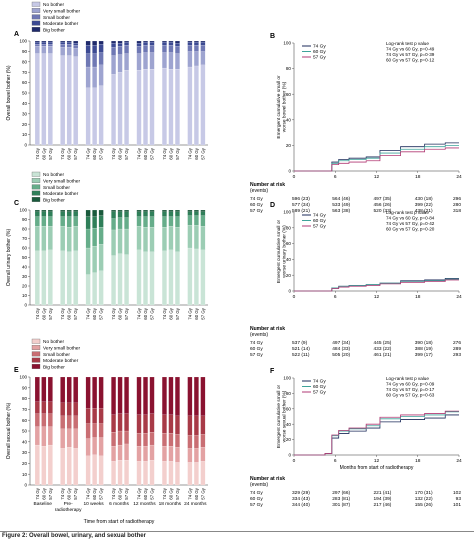  I want to click on km-test-line-D-1: 74 Gy vs 60 Gy, p=0·84, so click(410, 218).